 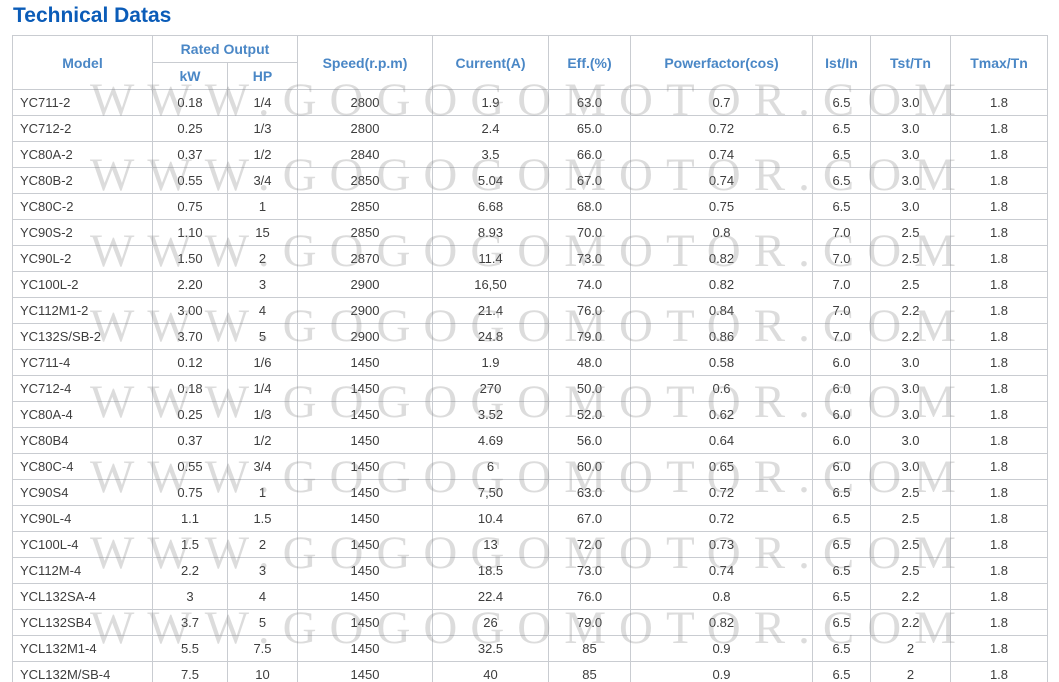 What do you see at coordinates (82, 466) in the screenshot?
I see `model-cell: YC80C-4` at bounding box center [82, 466].